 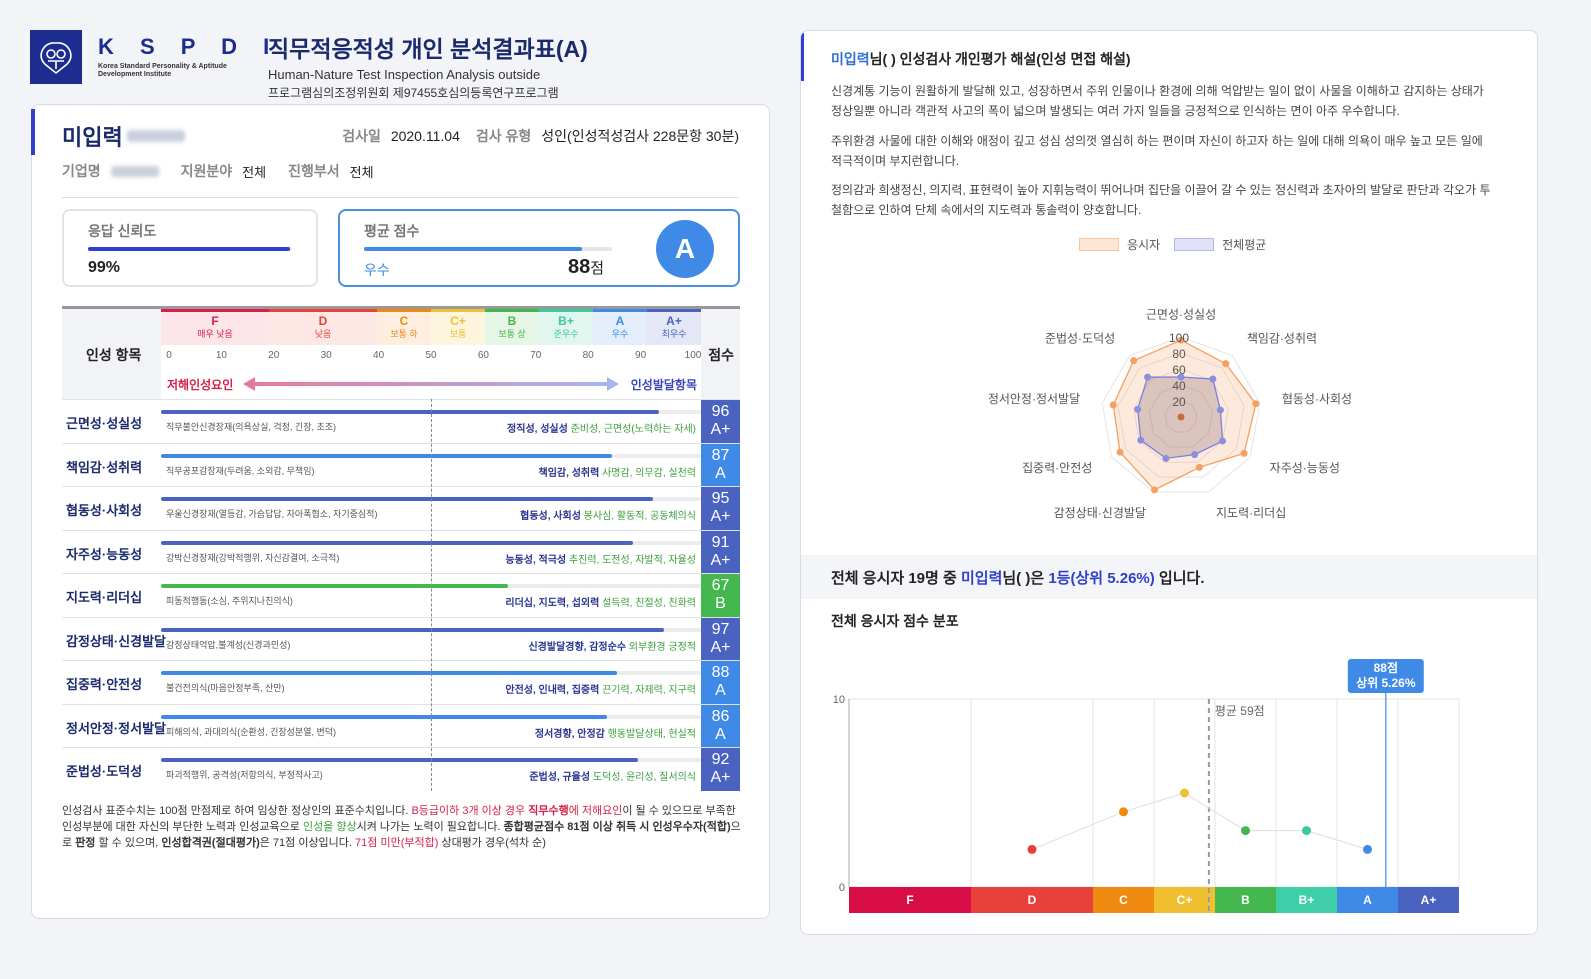 What do you see at coordinates (425, 136) in the screenshot?
I see `test-date: 2020.11.04` at bounding box center [425, 136].